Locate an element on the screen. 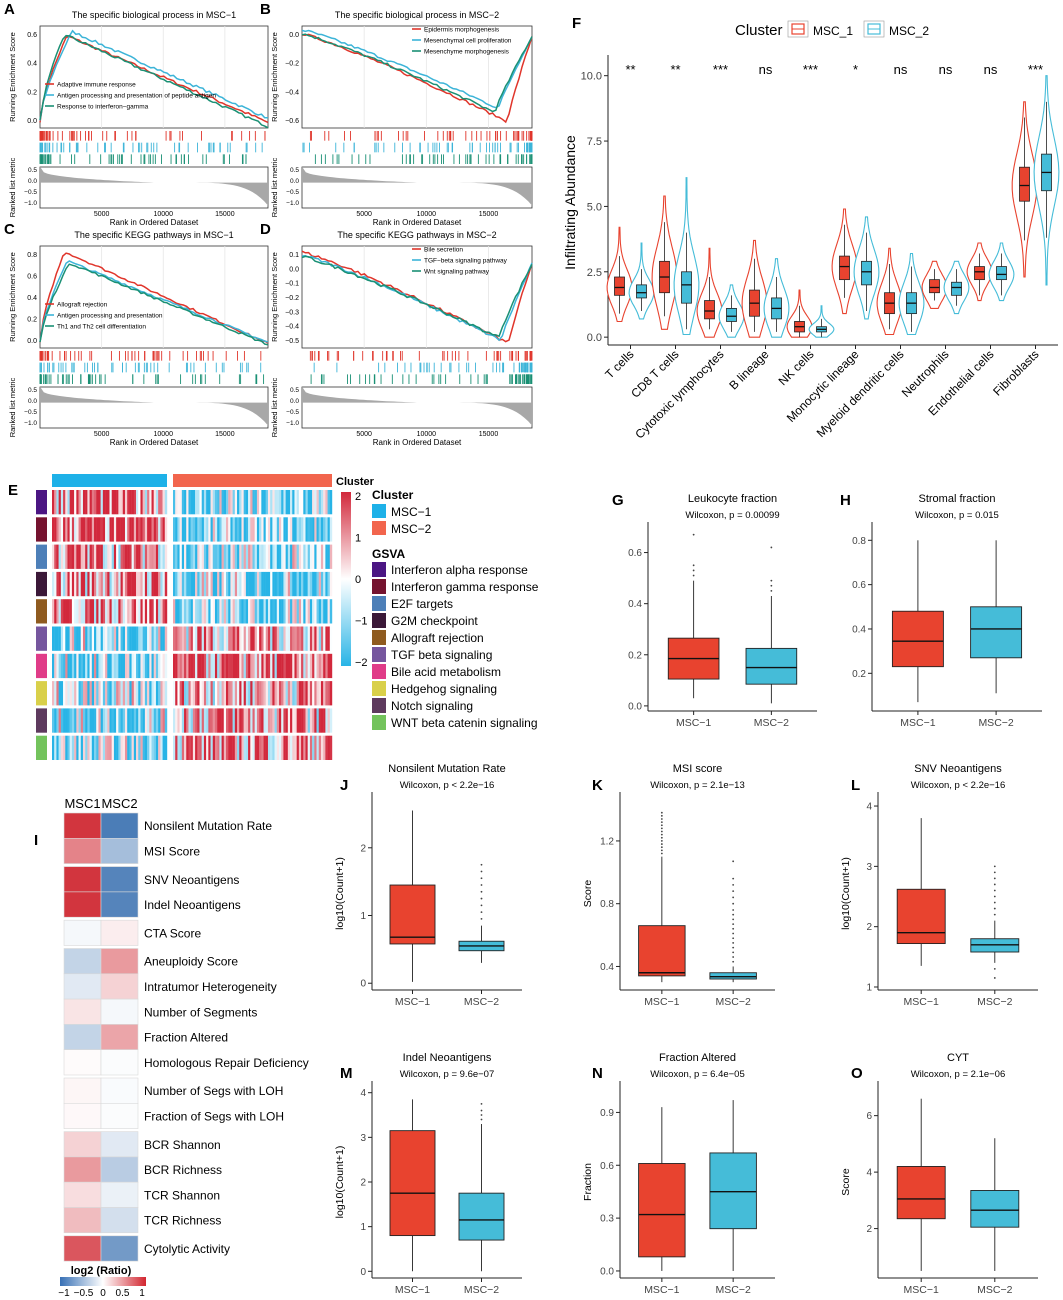  panel-letter: O is located at coordinates (857, 1073).